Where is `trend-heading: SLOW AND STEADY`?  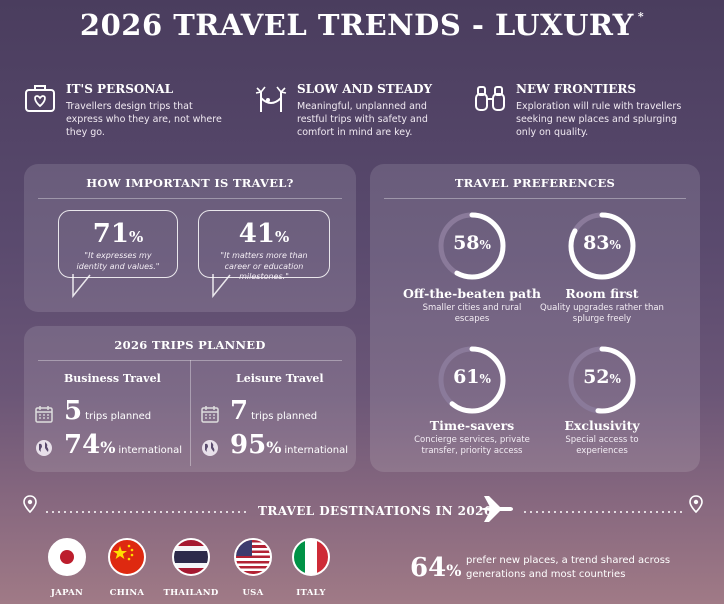
trend-heading: SLOW AND STEADY is located at coordinates (365, 89).